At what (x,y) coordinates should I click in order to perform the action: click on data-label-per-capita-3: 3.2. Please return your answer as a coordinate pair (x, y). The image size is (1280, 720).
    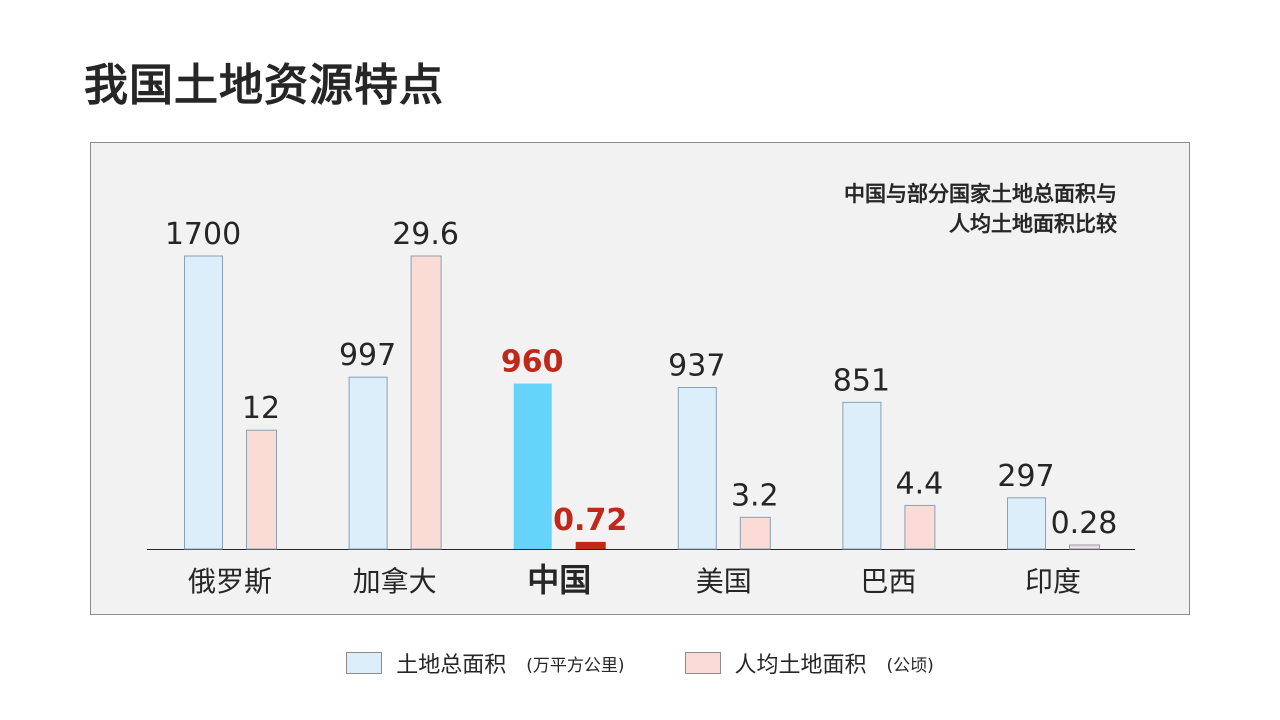
    Looking at the image, I should click on (755, 495).